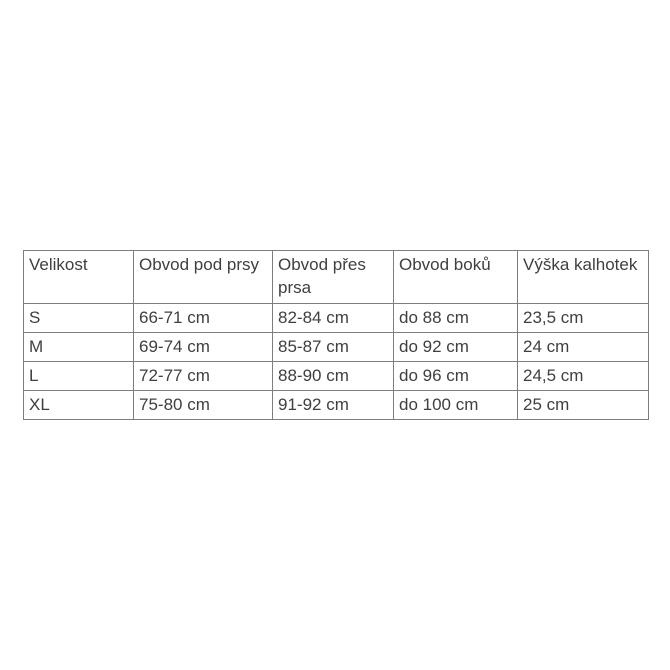 The width and height of the screenshot is (670, 670). What do you see at coordinates (78, 277) in the screenshot?
I see `column-header-velikost: Velikost` at bounding box center [78, 277].